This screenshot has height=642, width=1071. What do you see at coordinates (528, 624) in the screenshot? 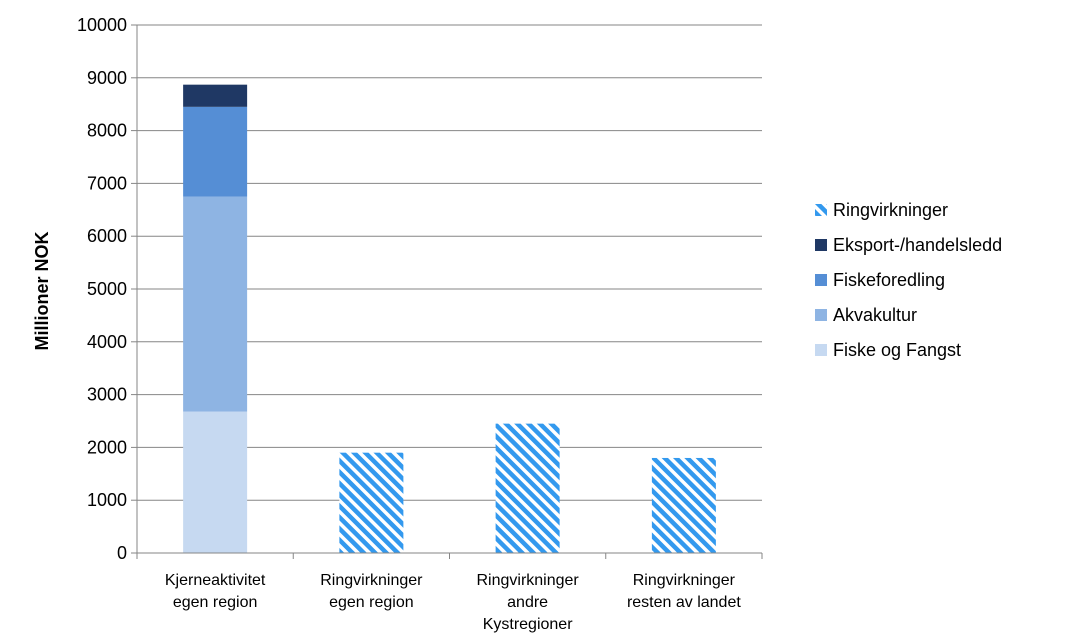
I see `x-tick-label-line: Kystregioner` at bounding box center [528, 624].